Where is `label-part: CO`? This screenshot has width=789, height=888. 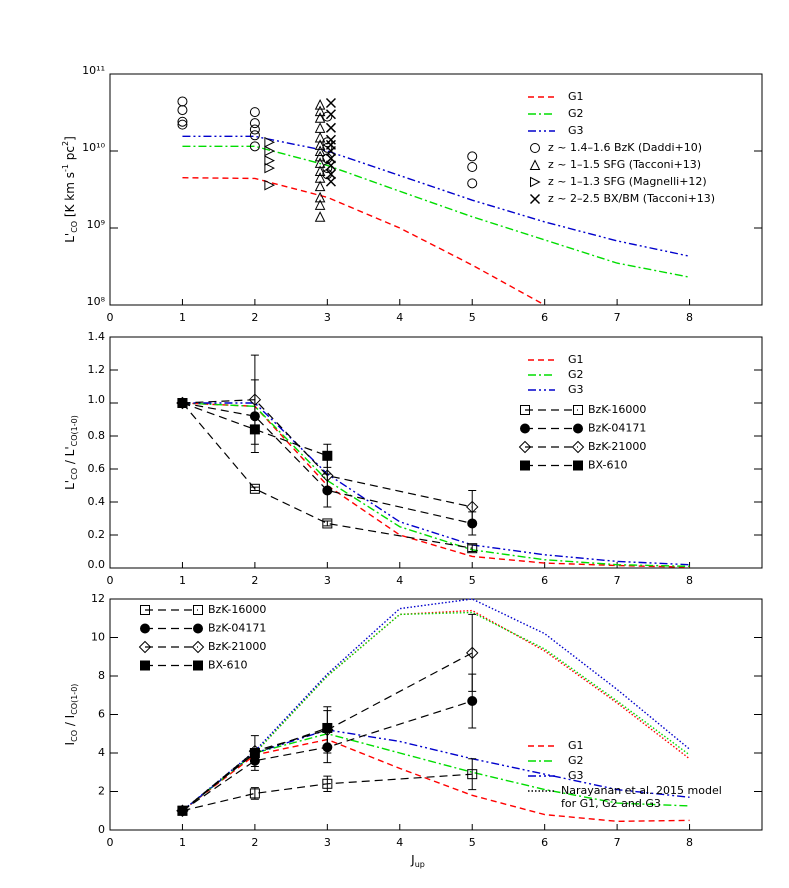 label-part: CO is located at coordinates (74, 736).